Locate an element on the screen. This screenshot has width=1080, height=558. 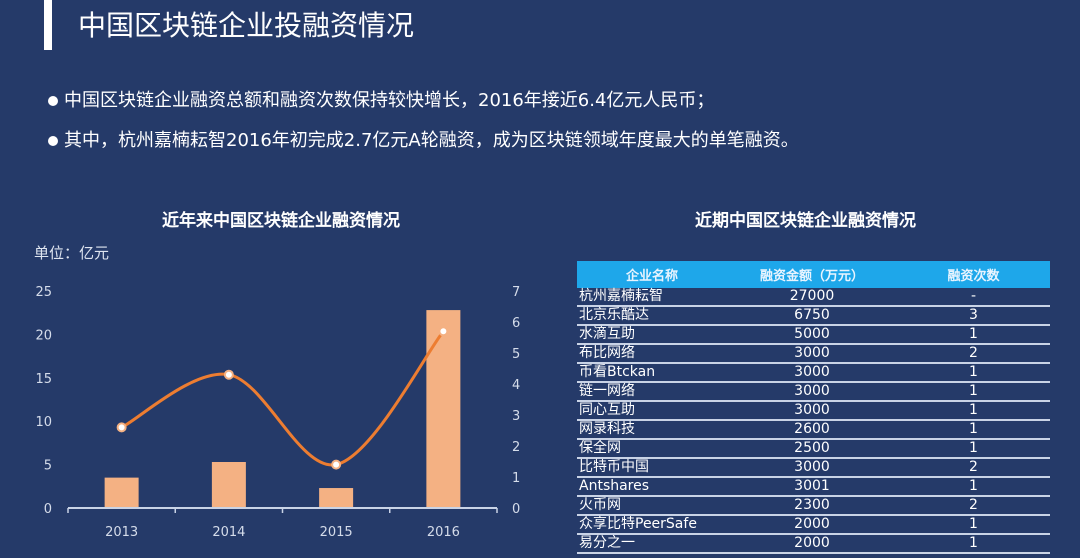
amount: 2600 is located at coordinates (812, 430).